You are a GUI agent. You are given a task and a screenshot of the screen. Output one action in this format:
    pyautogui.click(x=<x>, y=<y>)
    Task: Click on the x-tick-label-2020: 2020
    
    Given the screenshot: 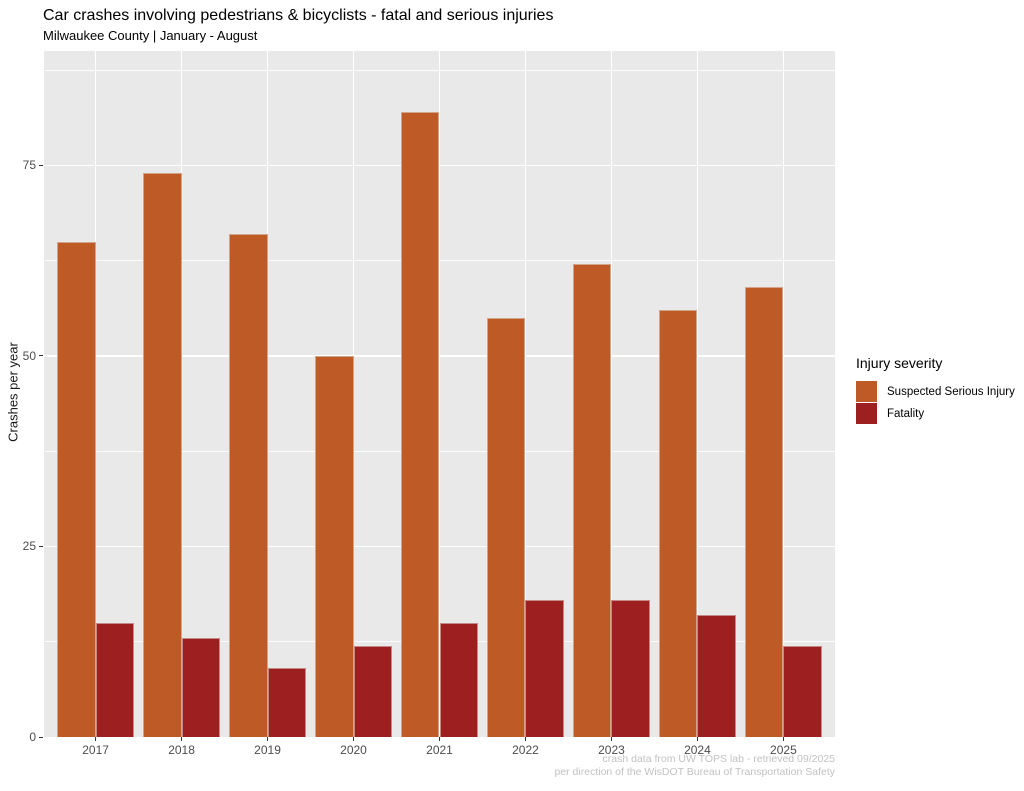 What is the action you would take?
    pyautogui.click(x=353, y=750)
    